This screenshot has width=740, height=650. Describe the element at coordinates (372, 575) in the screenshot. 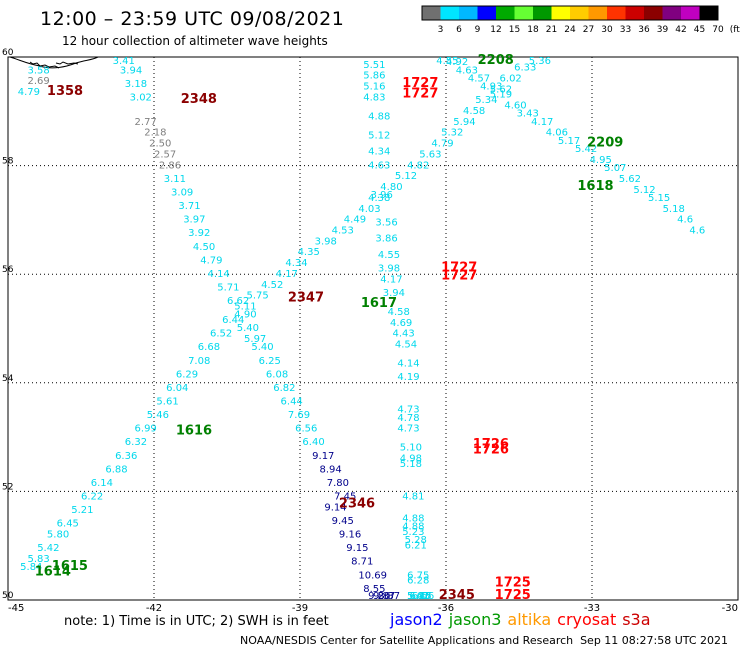

I see `swh-value: 10.69` at that location.